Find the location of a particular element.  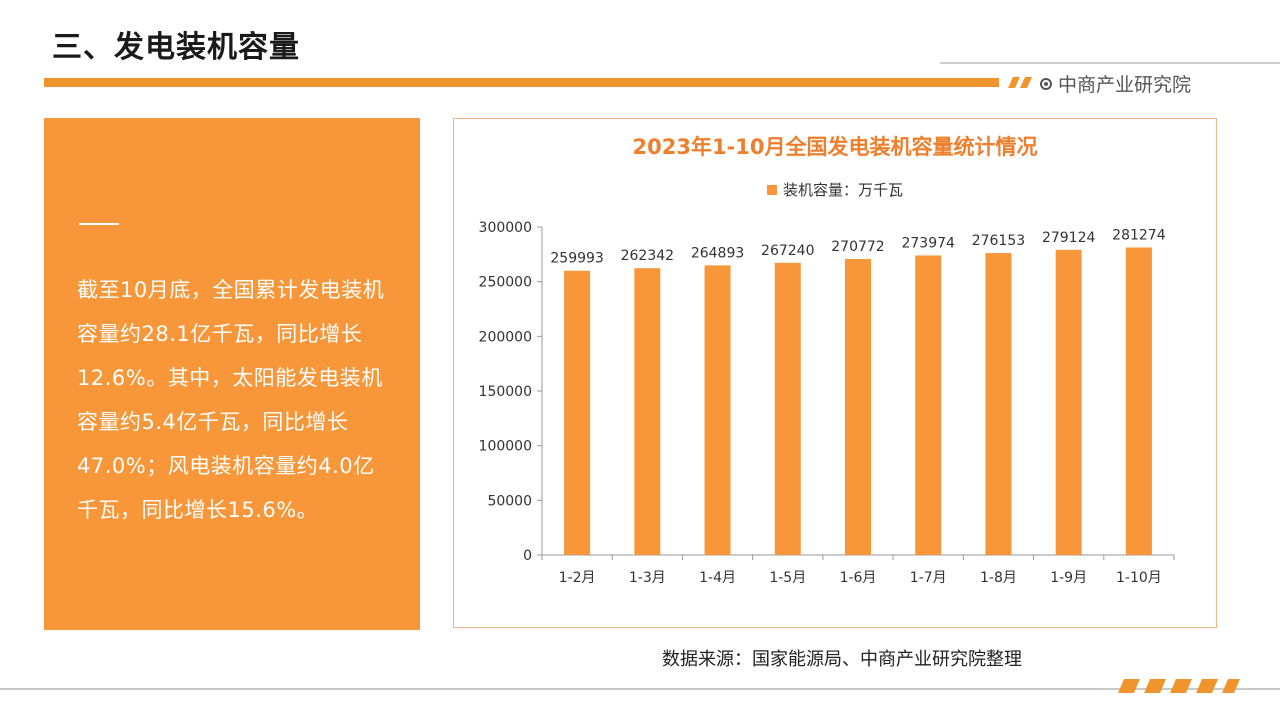

data-label: 281274 is located at coordinates (1139, 235).